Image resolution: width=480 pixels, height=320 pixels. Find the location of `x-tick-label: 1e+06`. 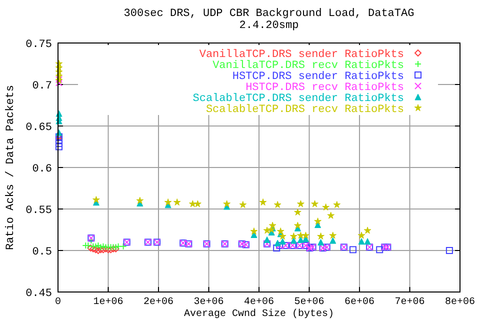

x-tick-label: 1e+06 is located at coordinates (108, 302).